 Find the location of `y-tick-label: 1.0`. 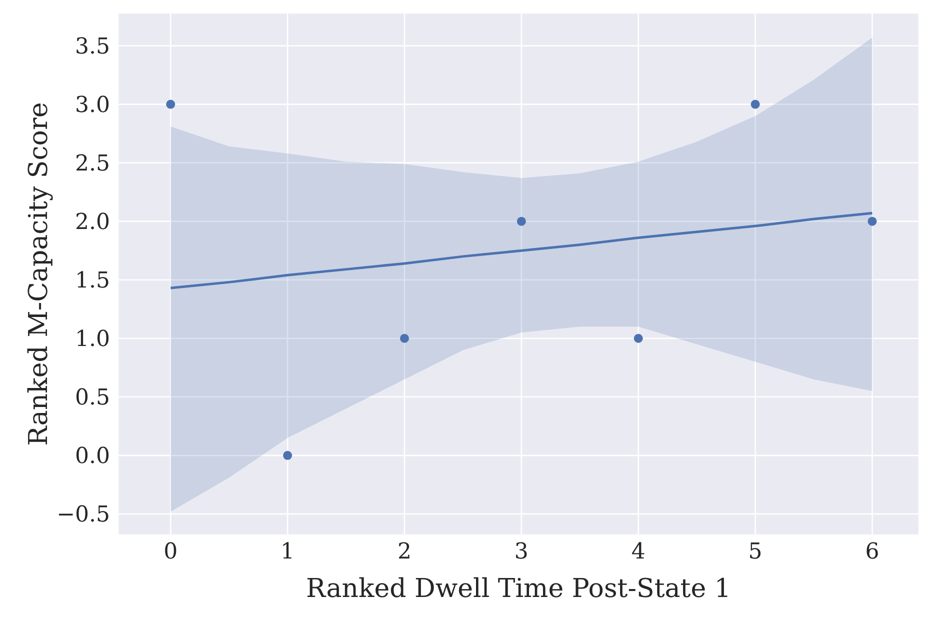

y-tick-label: 1.0 is located at coordinates (92, 339).